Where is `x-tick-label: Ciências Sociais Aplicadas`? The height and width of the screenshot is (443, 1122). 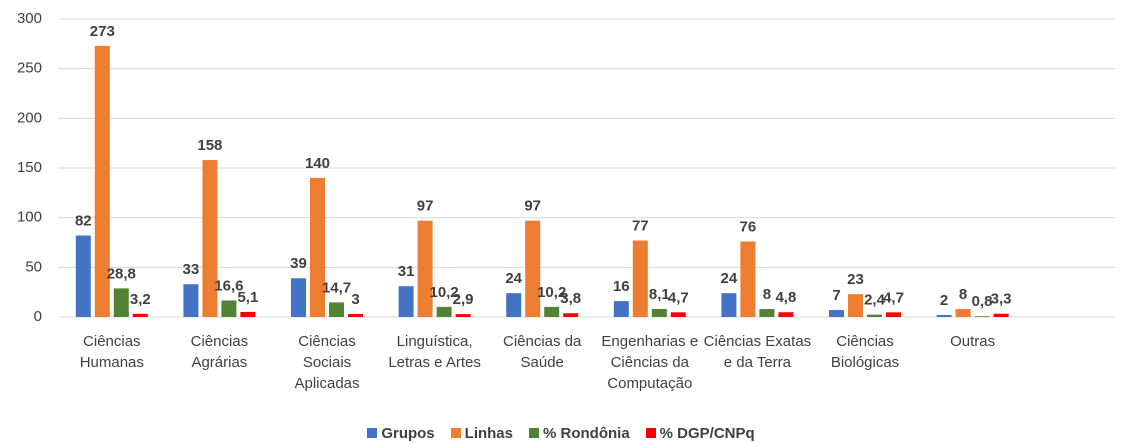
x-tick-label: Ciências Sociais Aplicadas is located at coordinates (327, 362).